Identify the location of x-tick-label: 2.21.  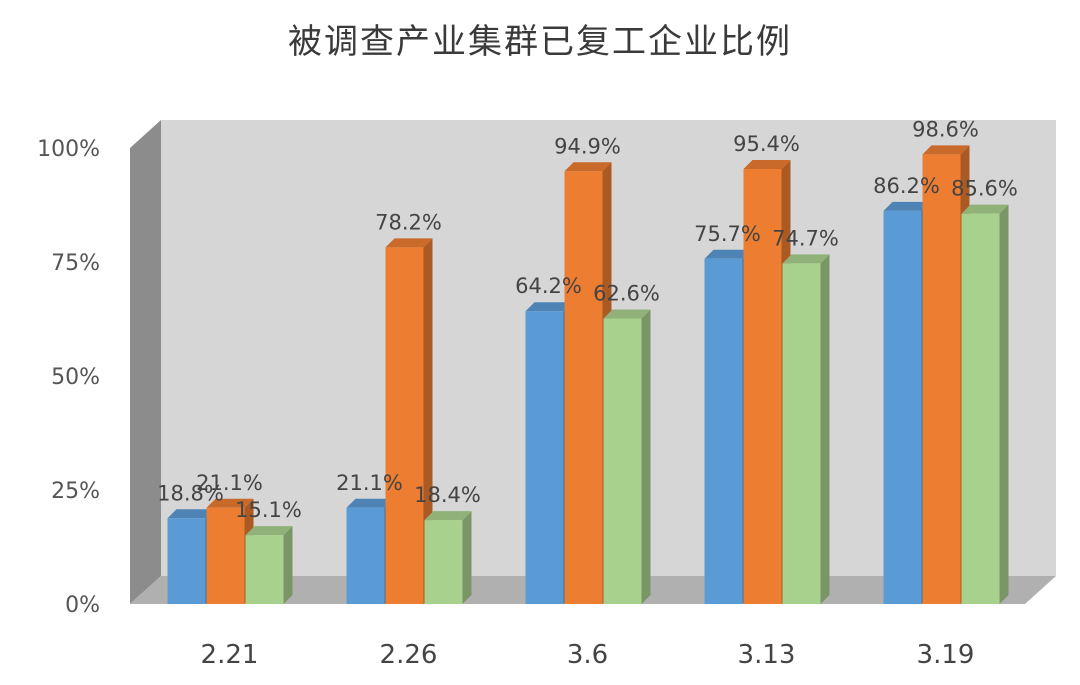
(230, 655).